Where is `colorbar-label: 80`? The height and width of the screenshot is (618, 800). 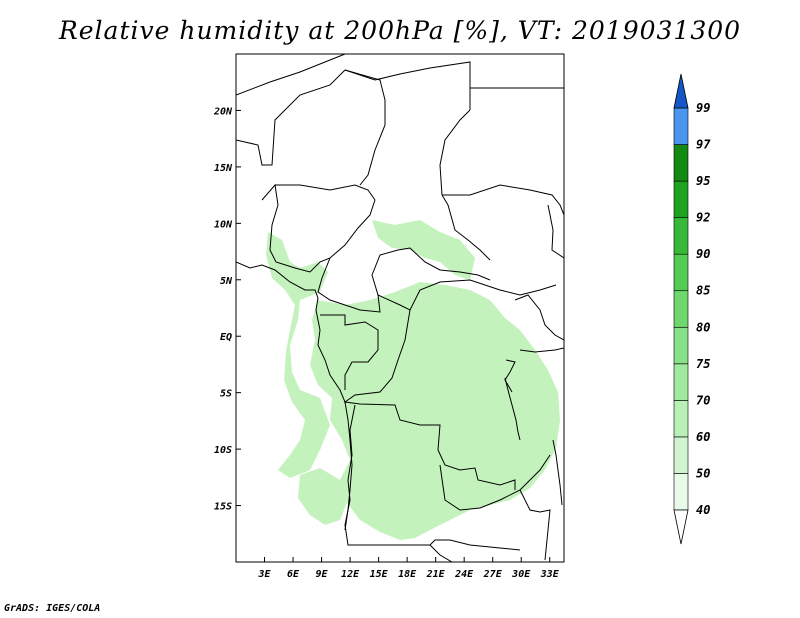
colorbar-label: 80 is located at coordinates (703, 327).